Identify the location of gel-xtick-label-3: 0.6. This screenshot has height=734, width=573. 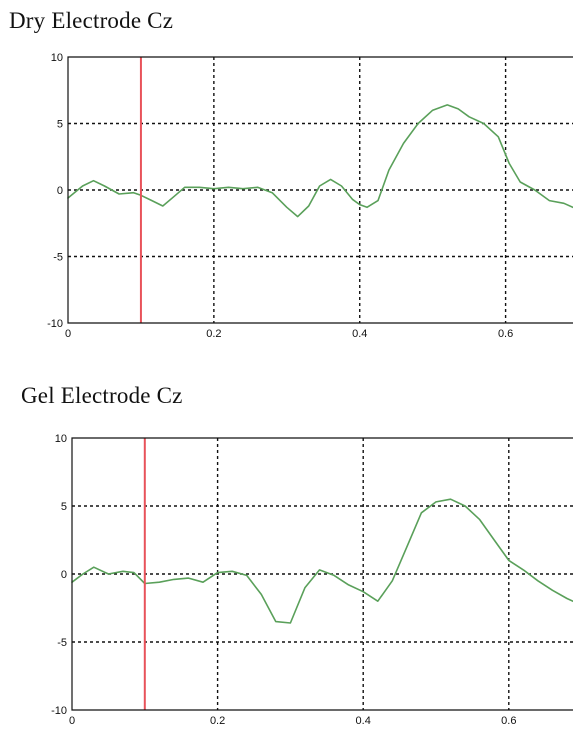
(508, 720).